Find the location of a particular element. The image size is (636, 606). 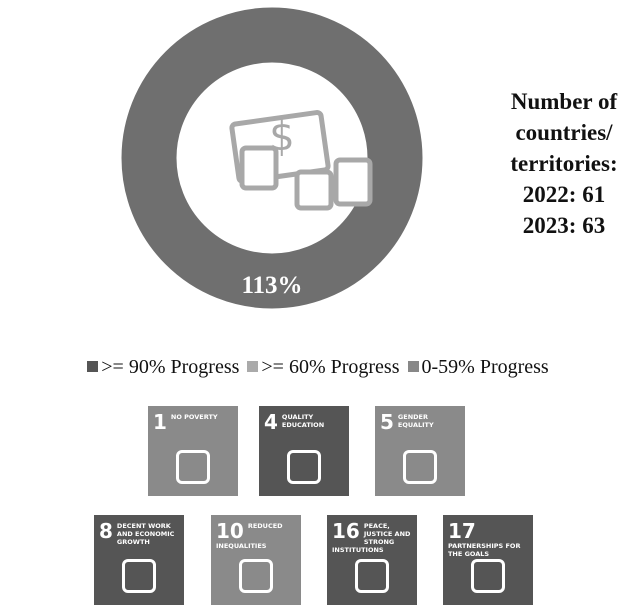

goal-tile: 10 REDUCED INEQUALITIES is located at coordinates (256, 560).